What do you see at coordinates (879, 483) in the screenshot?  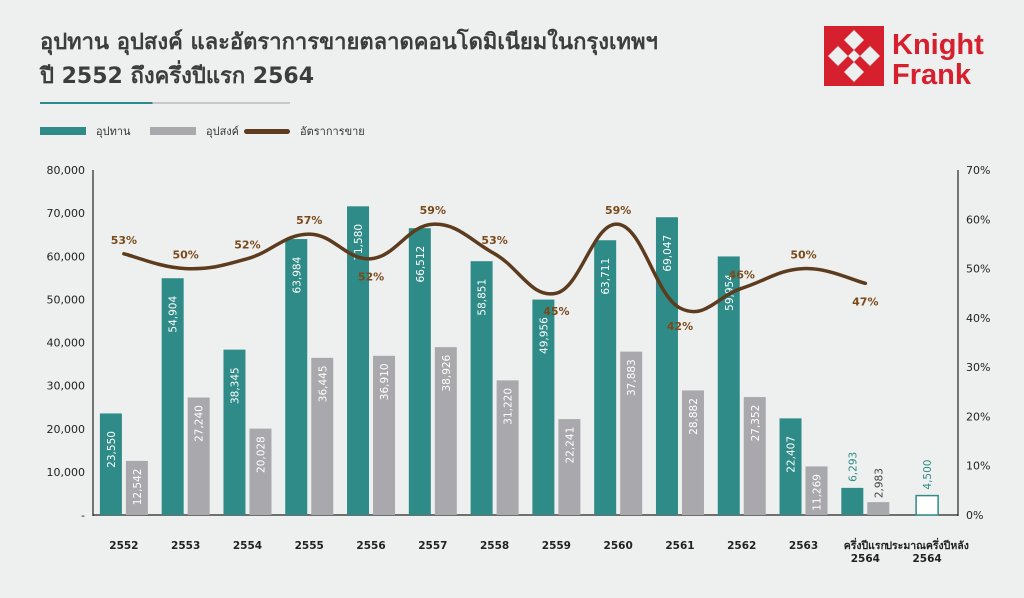 I see `bar-demand-label: 2,983` at bounding box center [879, 483].